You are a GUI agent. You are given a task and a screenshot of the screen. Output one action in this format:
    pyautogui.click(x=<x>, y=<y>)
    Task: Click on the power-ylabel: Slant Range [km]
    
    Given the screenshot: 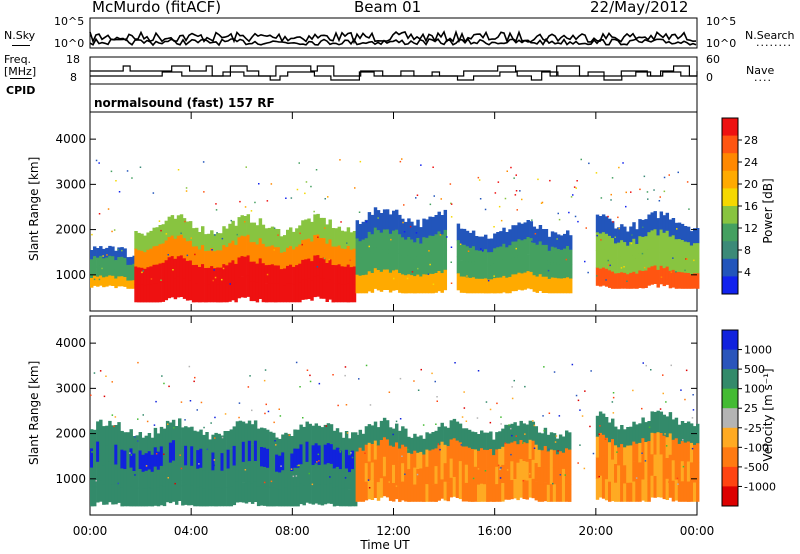 What is the action you would take?
    pyautogui.click(x=34, y=208)
    